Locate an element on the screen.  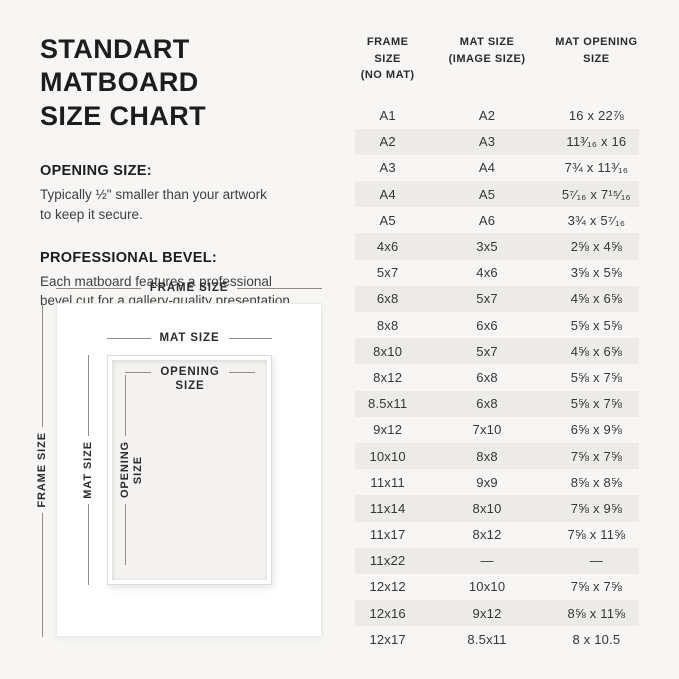
cell-mat-size: A2 is located at coordinates (487, 116).